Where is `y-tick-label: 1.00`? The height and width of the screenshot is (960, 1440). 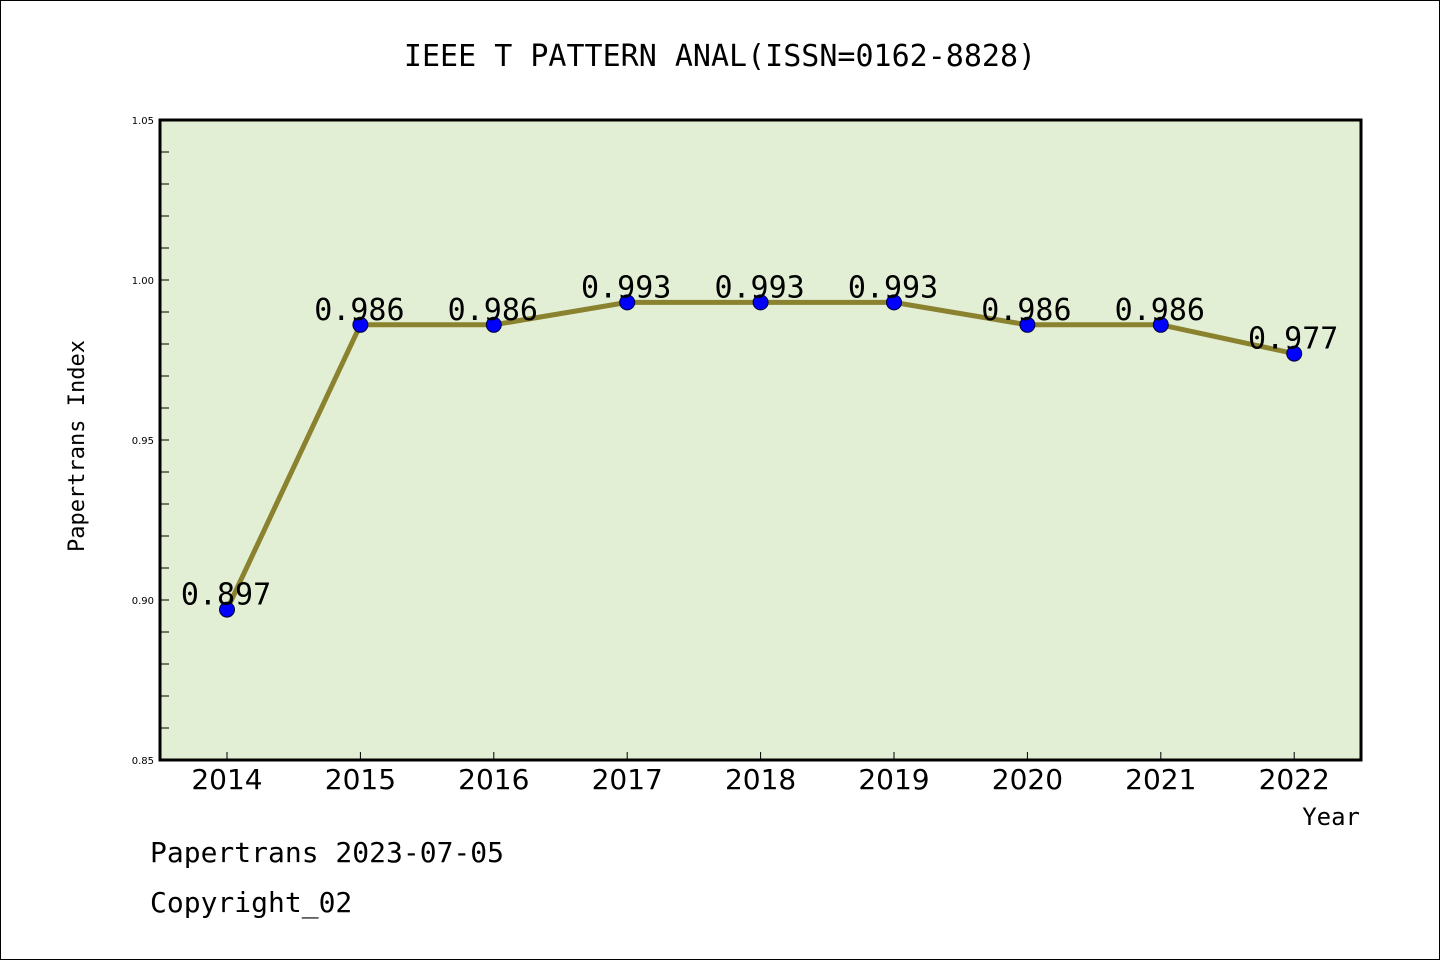
y-tick-label: 1.00 is located at coordinates (143, 281).